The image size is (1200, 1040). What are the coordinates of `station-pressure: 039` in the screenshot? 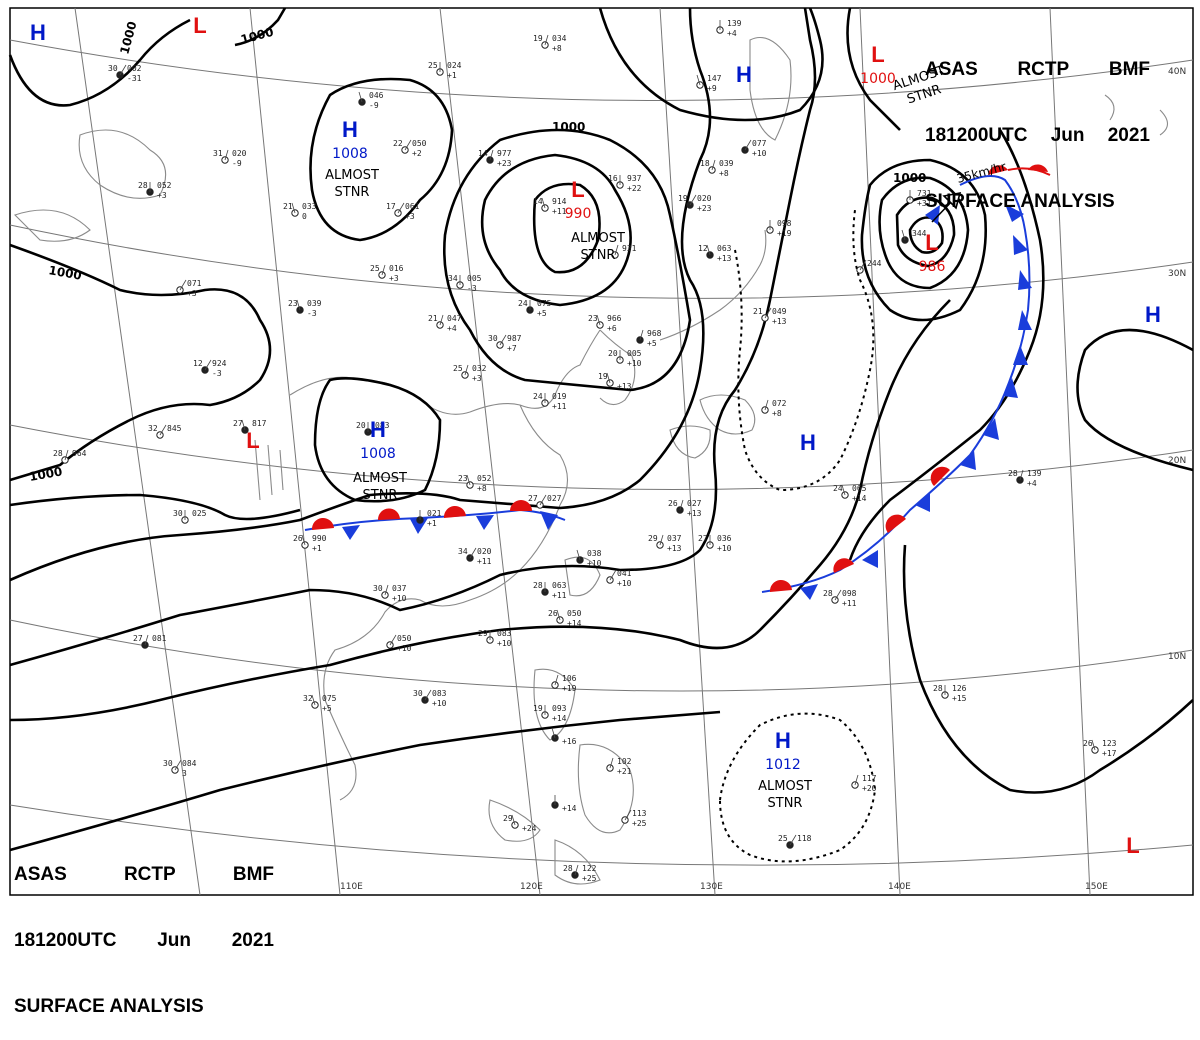 It's located at (726, 163).